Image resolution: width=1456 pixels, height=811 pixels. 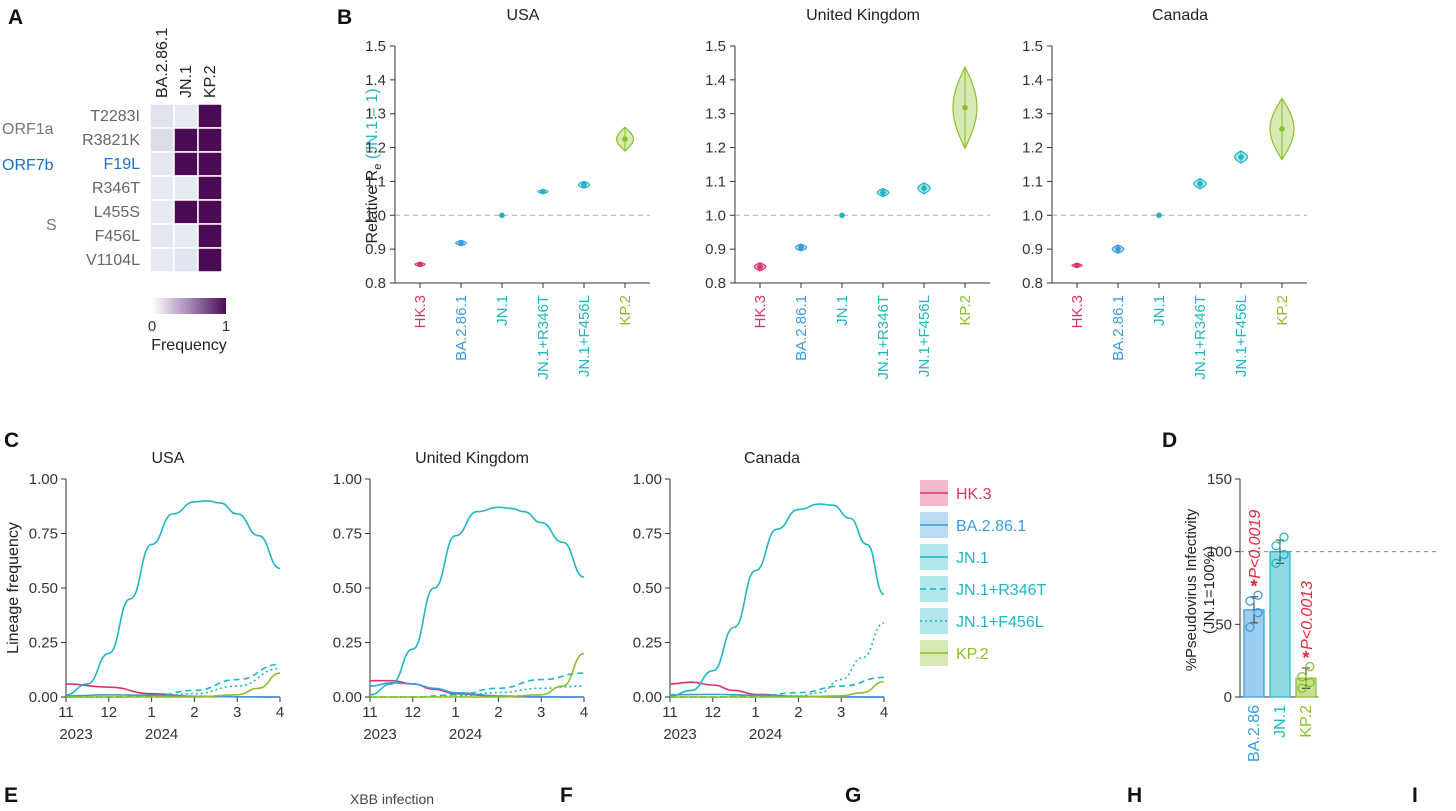 I want to click on subplot-title: USA, so click(x=168, y=458).